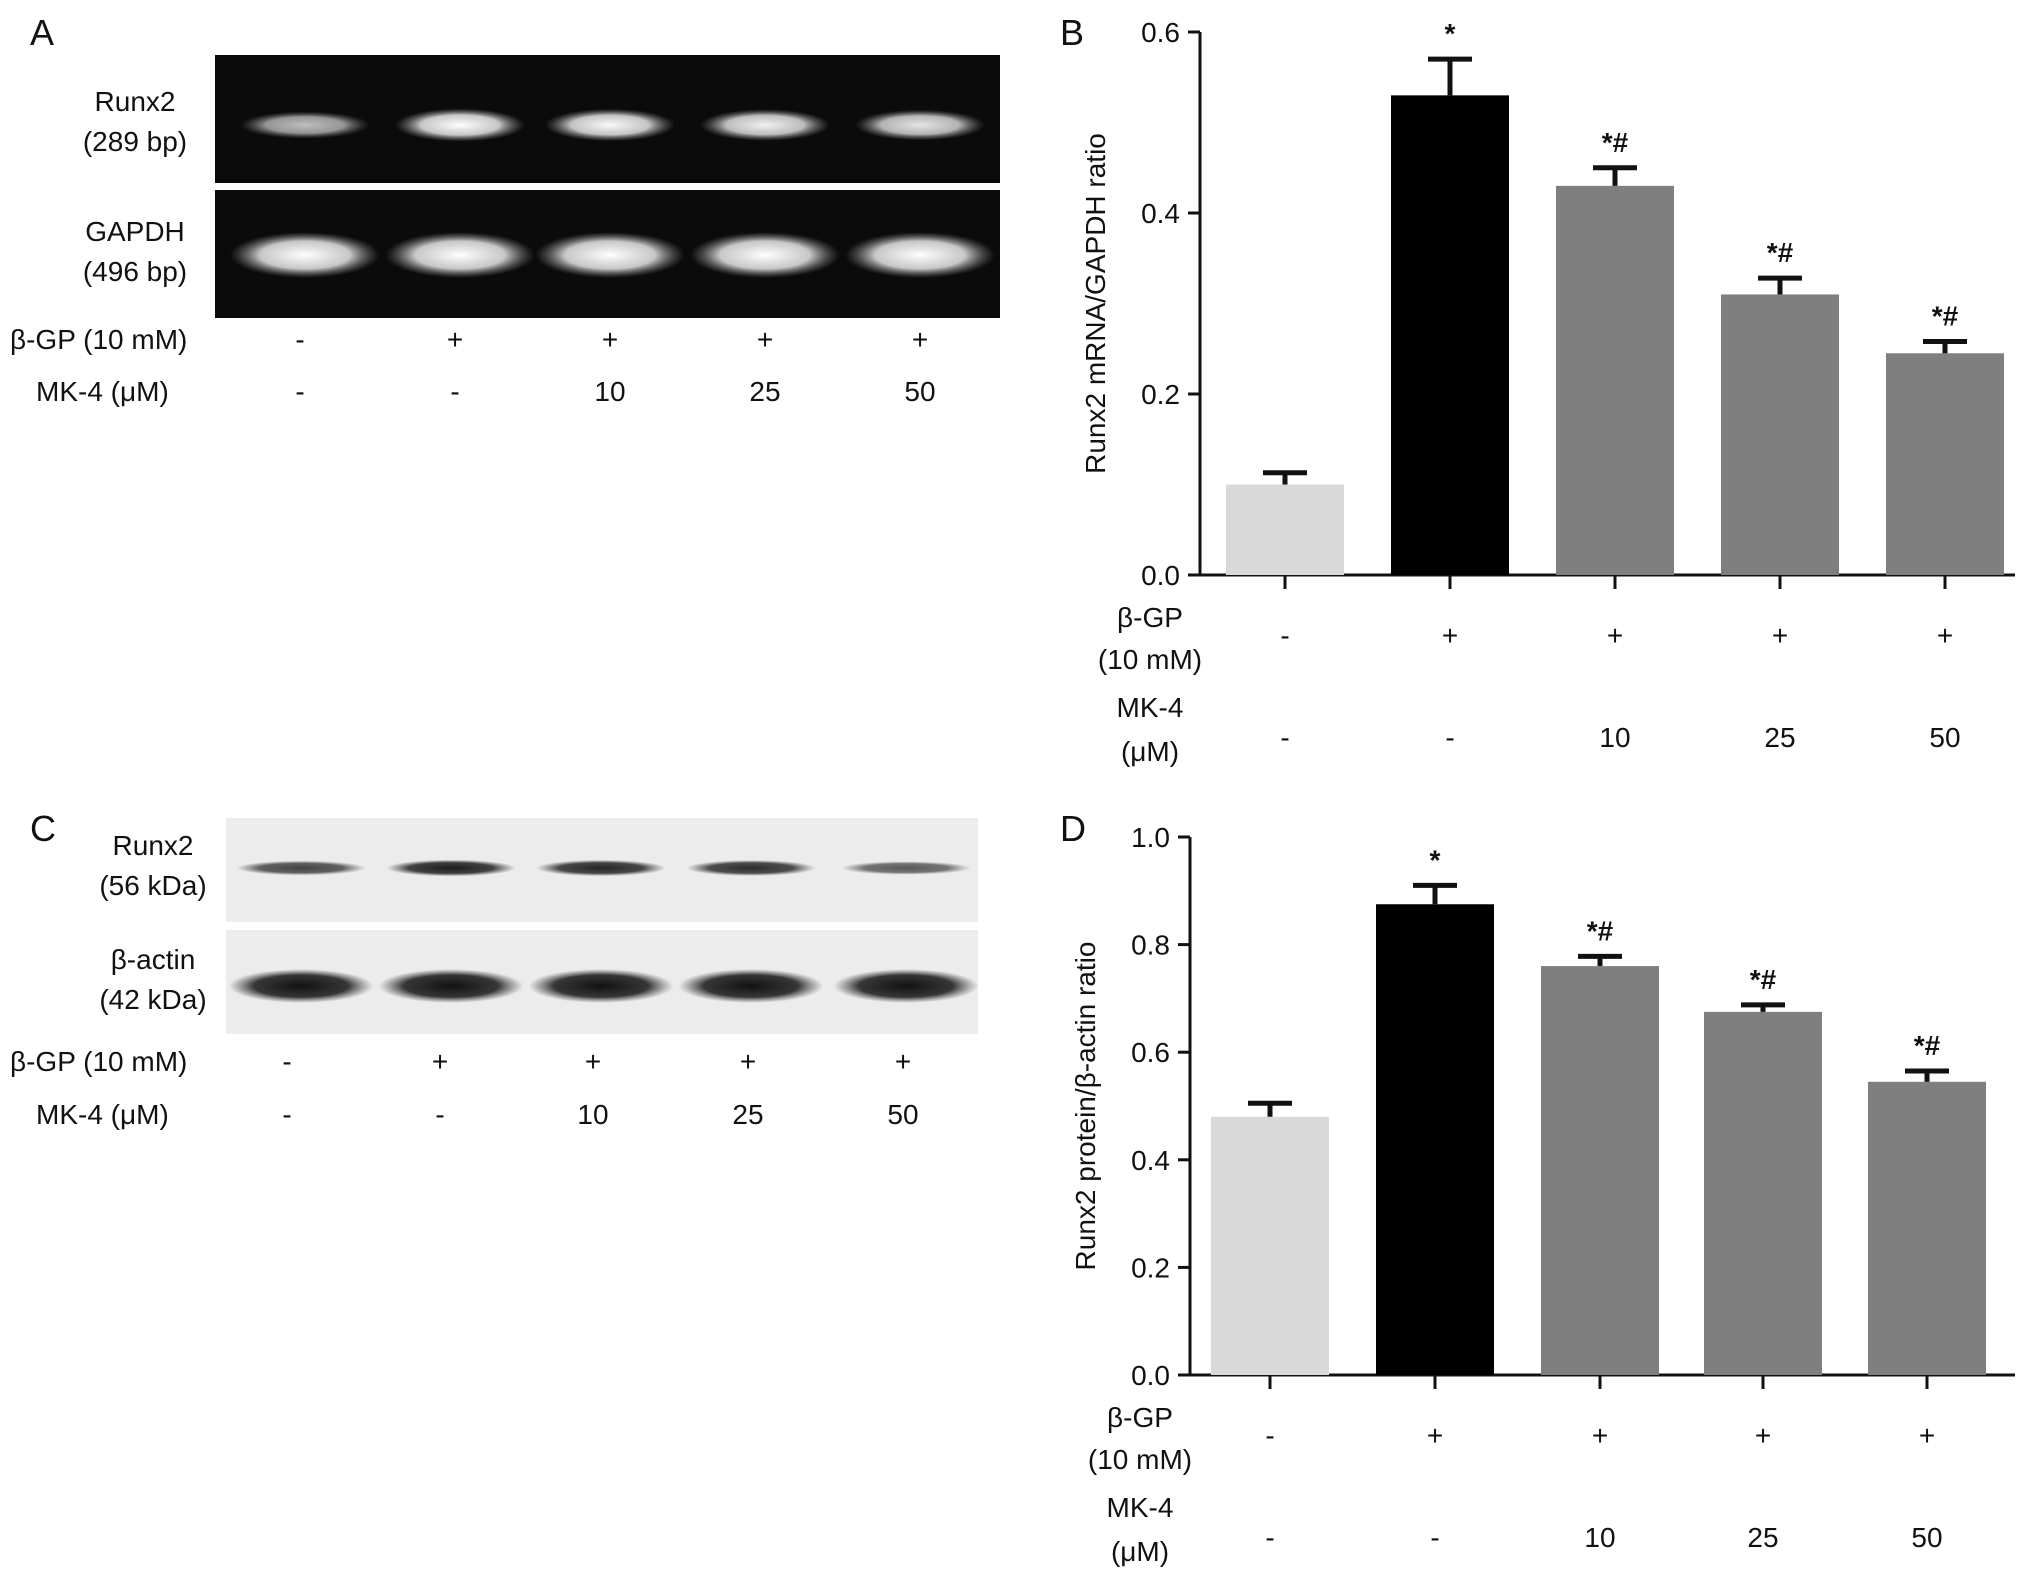 The width and height of the screenshot is (2031, 1580). What do you see at coordinates (903, 1061) in the screenshot?
I see `panel-c-row1-lane5: +` at bounding box center [903, 1061].